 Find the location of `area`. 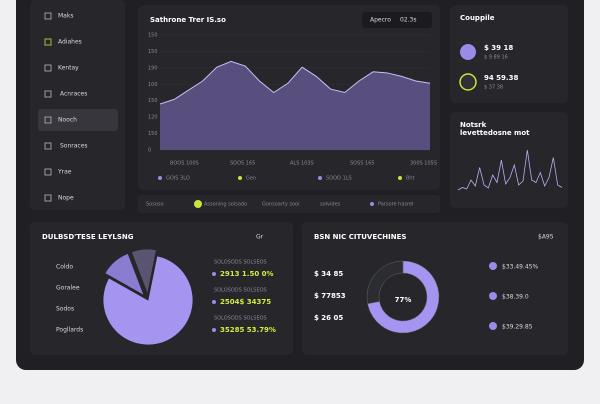

area is located at coordinates (295, 106).